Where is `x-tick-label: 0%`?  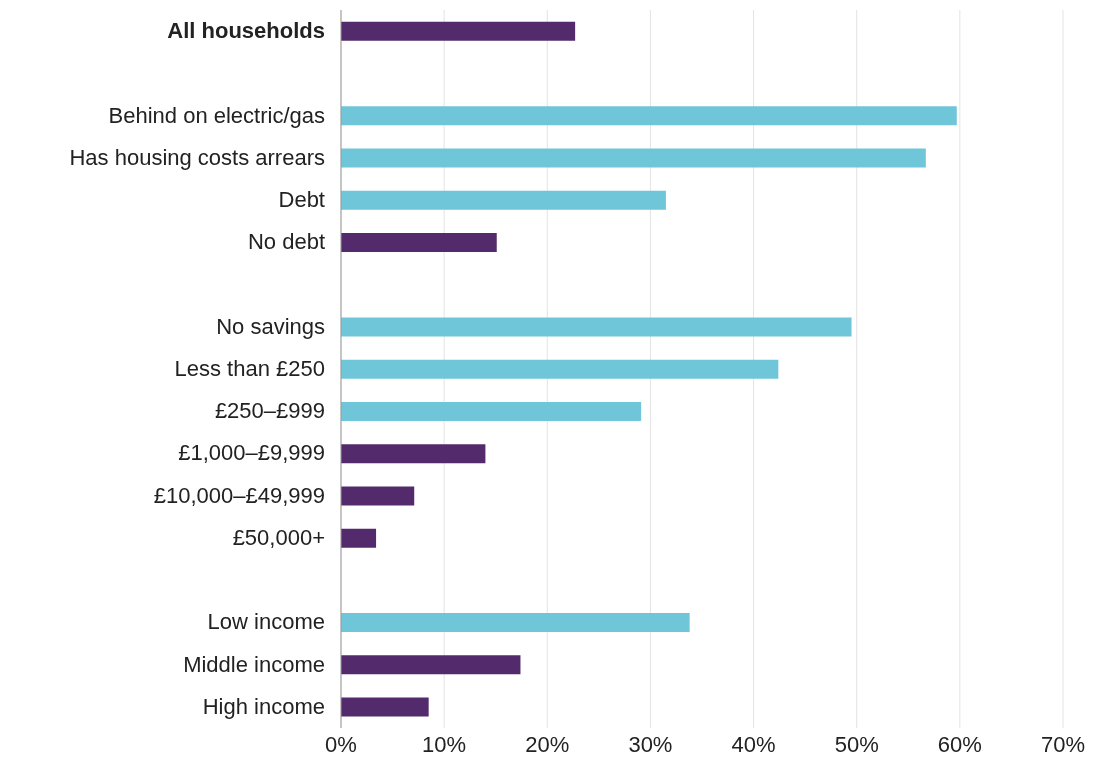
x-tick-label: 0% is located at coordinates (341, 744).